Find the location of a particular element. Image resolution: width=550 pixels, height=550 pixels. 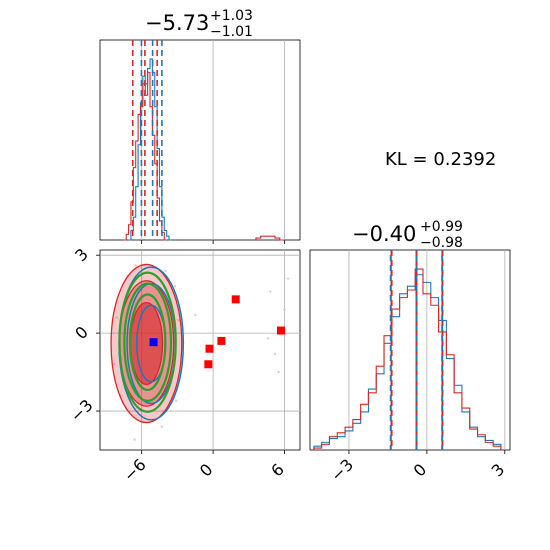

panel-hist-x-frame is located at coordinates (200, 140).